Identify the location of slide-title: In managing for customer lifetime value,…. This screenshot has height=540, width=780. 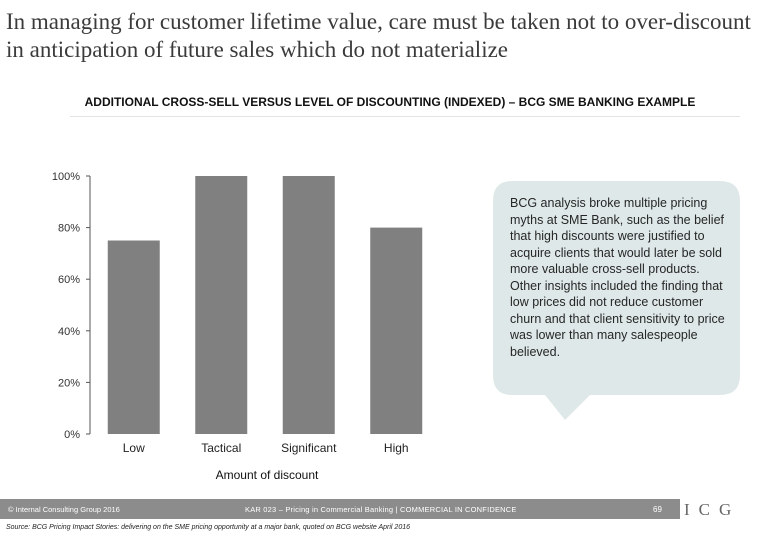
(378, 35).